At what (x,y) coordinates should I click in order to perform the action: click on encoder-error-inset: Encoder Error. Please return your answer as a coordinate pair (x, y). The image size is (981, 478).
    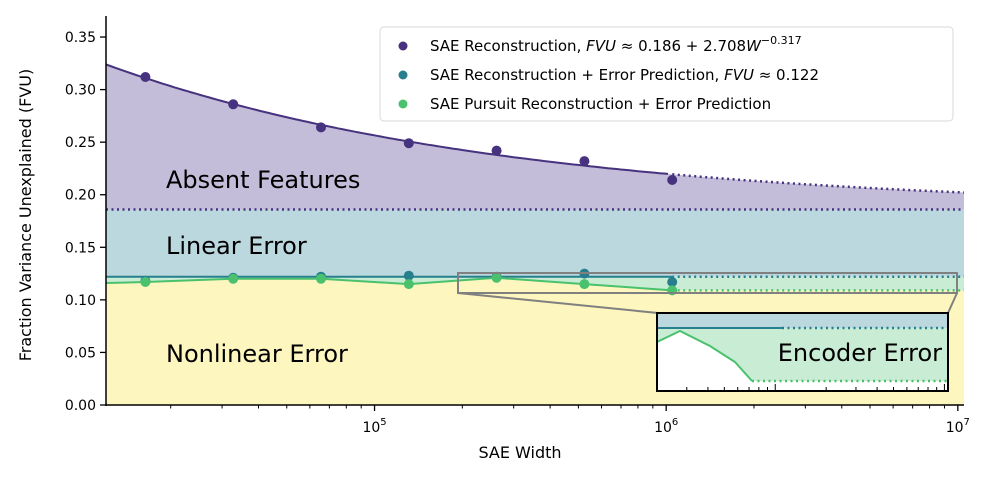
    Looking at the image, I should click on (802, 352).